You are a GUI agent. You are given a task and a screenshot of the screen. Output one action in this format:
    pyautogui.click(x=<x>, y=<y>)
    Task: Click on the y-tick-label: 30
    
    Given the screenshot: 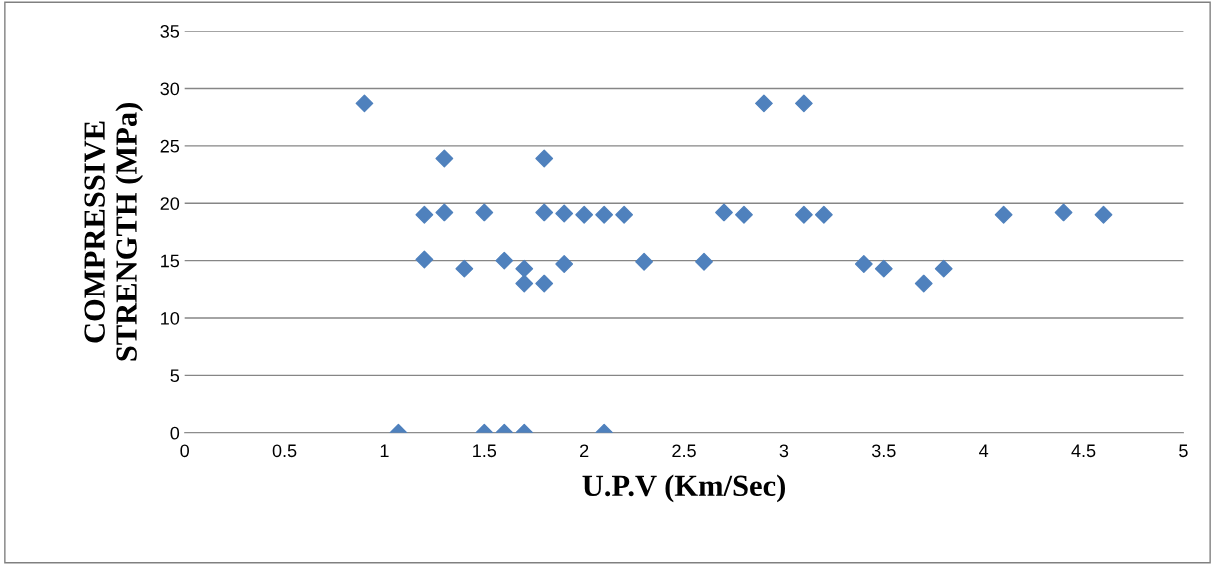 What is the action you would take?
    pyautogui.click(x=170, y=89)
    